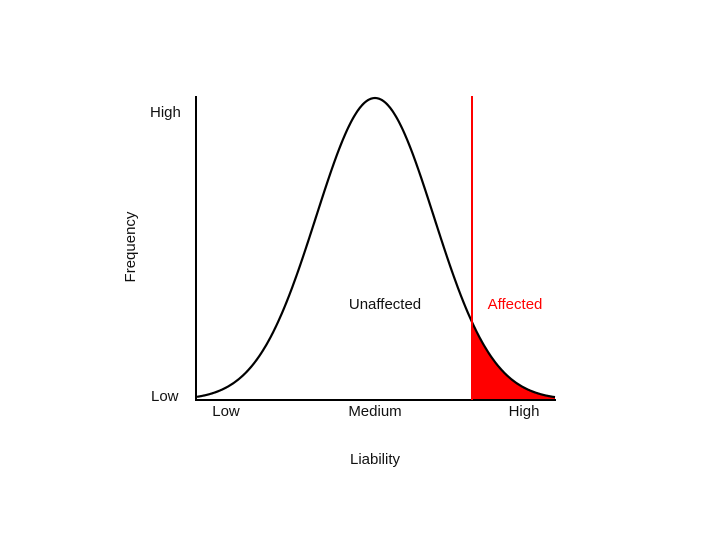 This screenshot has width=720, height=545. What do you see at coordinates (375, 459) in the screenshot?
I see `x-axis-label: Liability` at bounding box center [375, 459].